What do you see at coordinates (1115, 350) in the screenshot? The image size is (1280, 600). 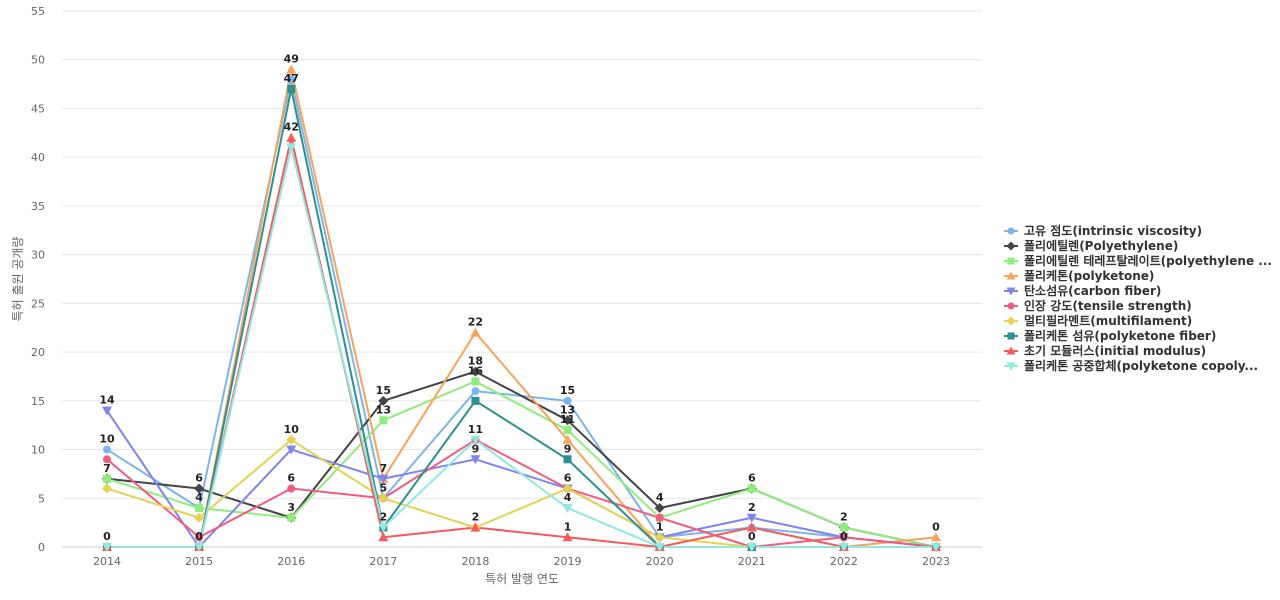 I see `legend-label: 초기 모듈러스(initial modulus)` at bounding box center [1115, 350].